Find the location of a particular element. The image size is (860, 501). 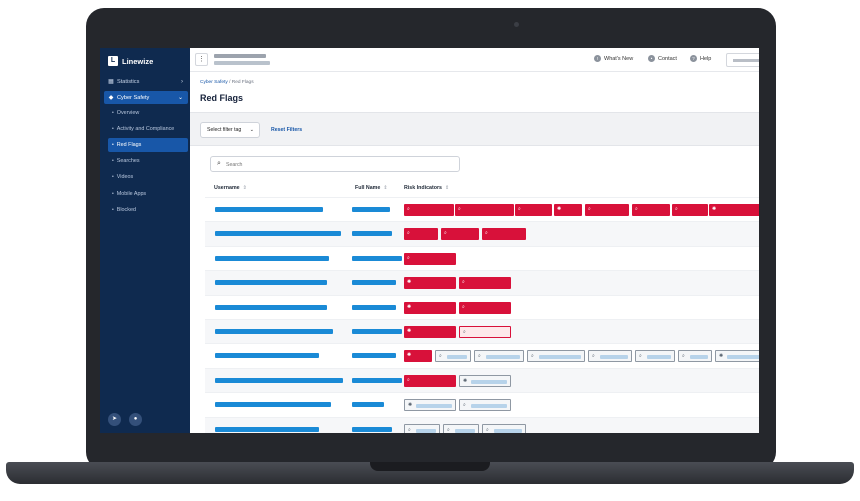

sidebar-item-label: Statistics is located at coordinates (128, 81).